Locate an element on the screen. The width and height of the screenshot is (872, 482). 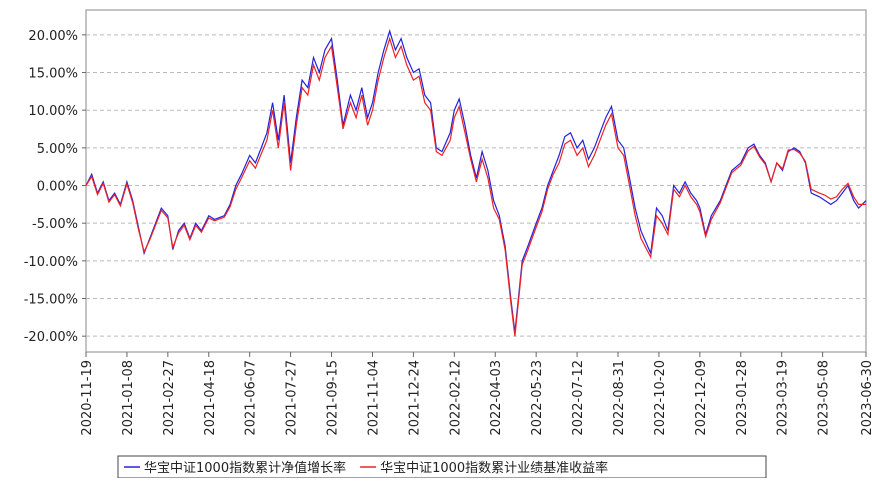
x-tick-label: 2021-02-27 is located at coordinates (169, 398).